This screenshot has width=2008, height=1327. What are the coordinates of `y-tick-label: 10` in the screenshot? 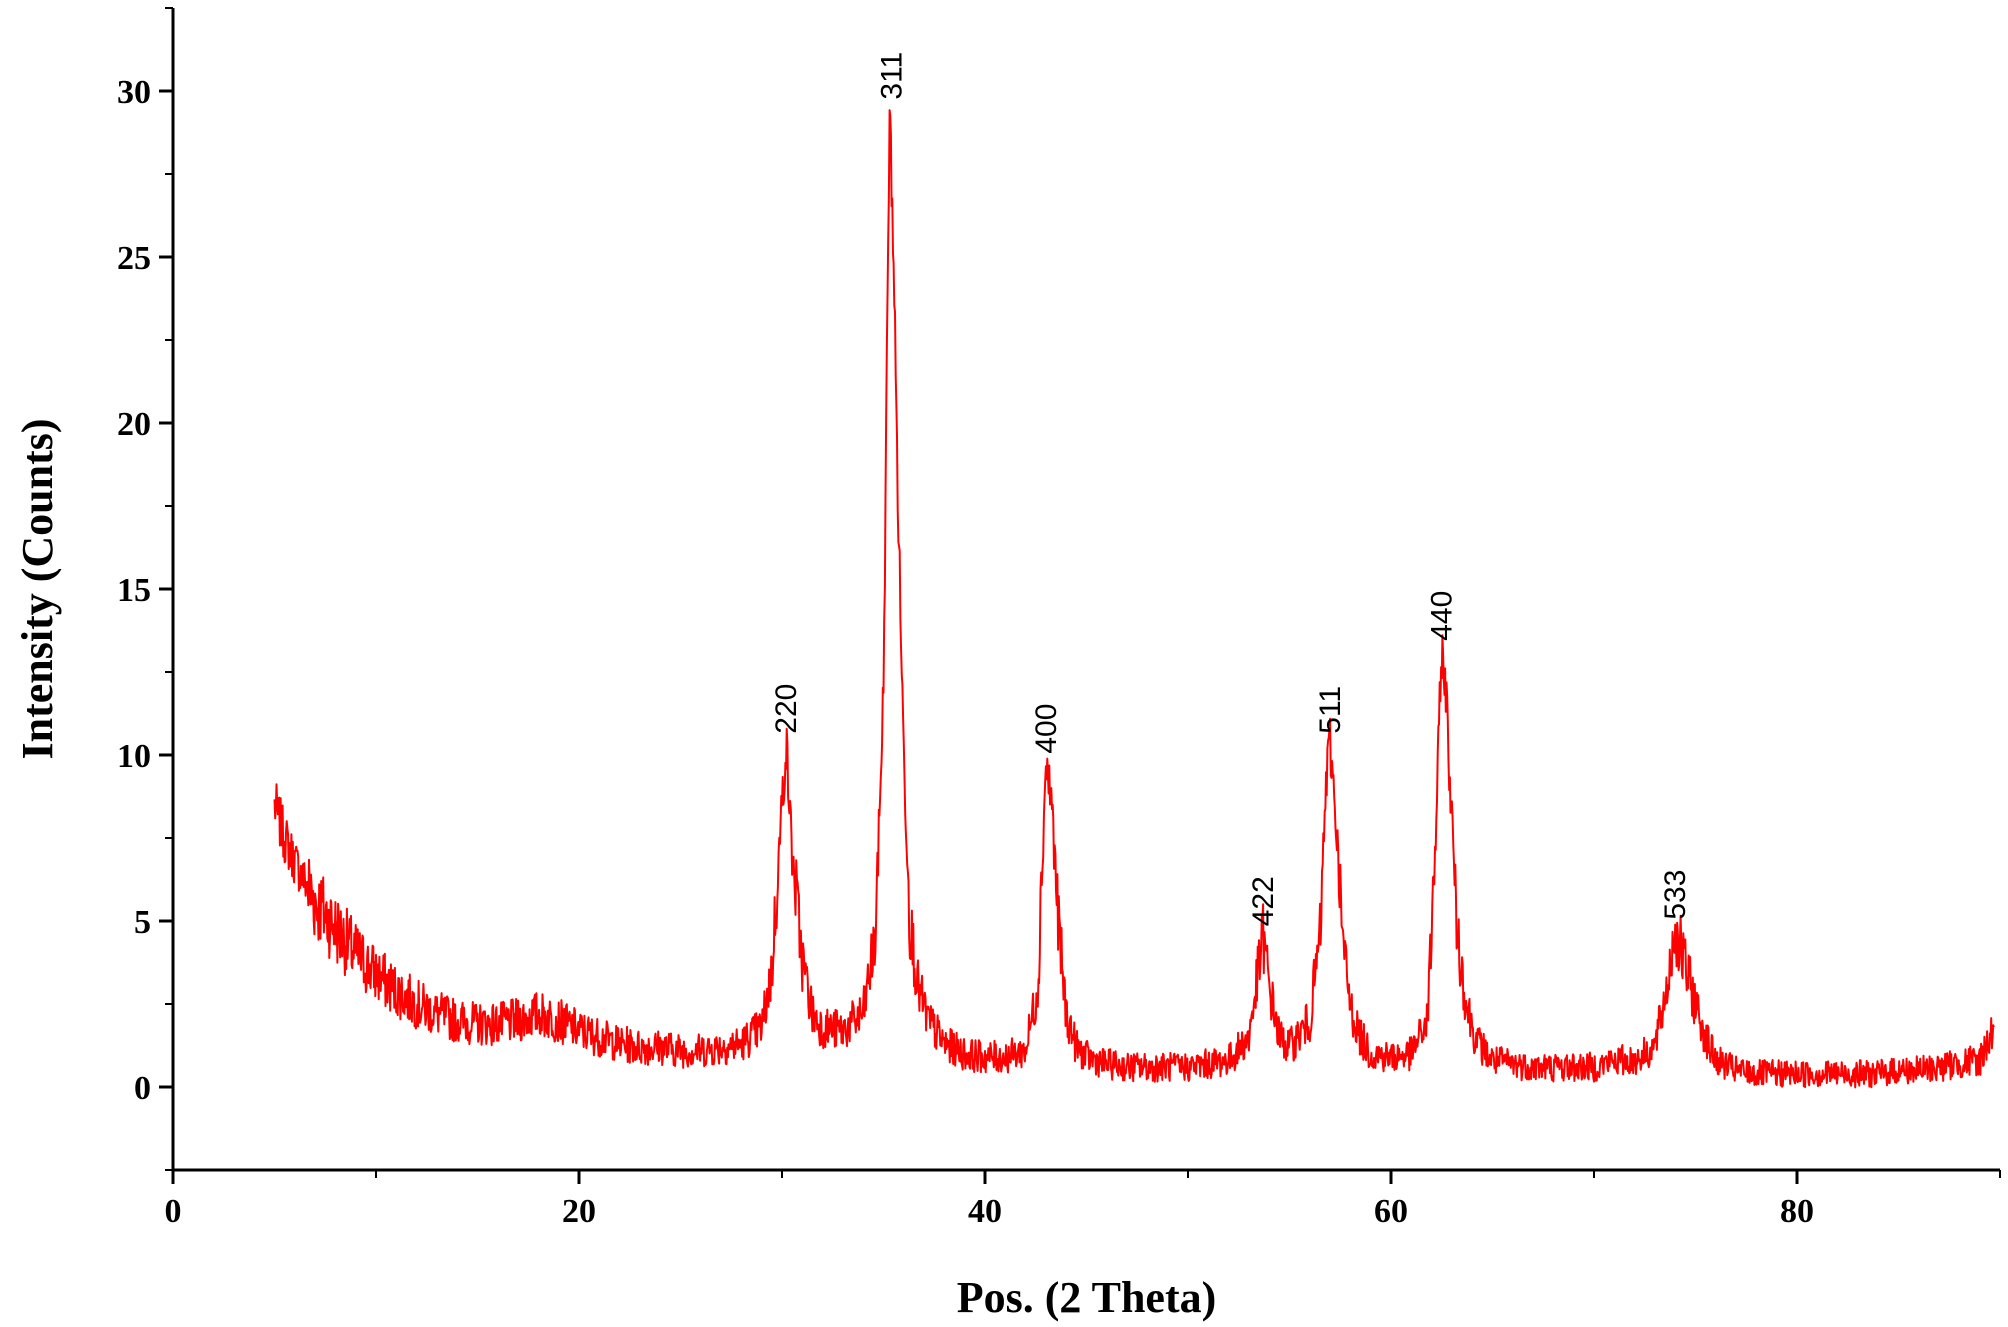 It's located at (134, 756).